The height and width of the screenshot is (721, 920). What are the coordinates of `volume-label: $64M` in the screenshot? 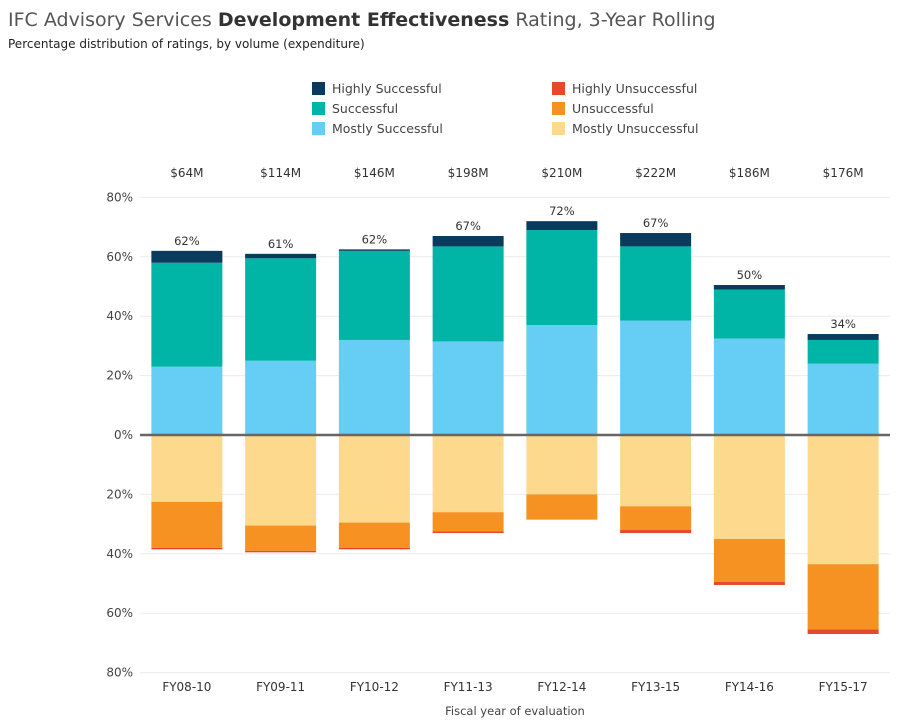 It's located at (186, 173).